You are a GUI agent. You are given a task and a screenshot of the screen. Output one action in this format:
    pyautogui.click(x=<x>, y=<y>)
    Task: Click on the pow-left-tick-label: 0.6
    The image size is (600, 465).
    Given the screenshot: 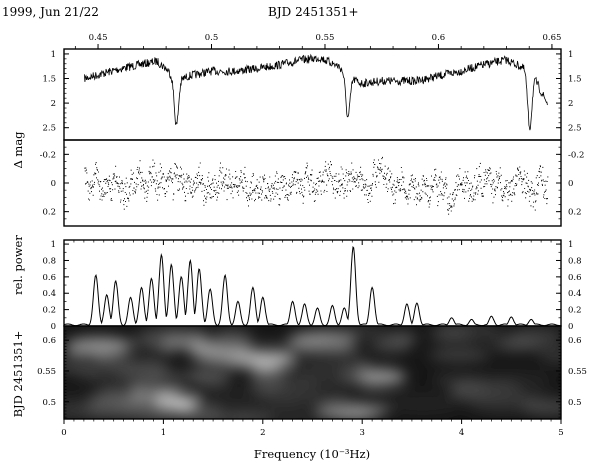 What is the action you would take?
    pyautogui.click(x=49, y=278)
    